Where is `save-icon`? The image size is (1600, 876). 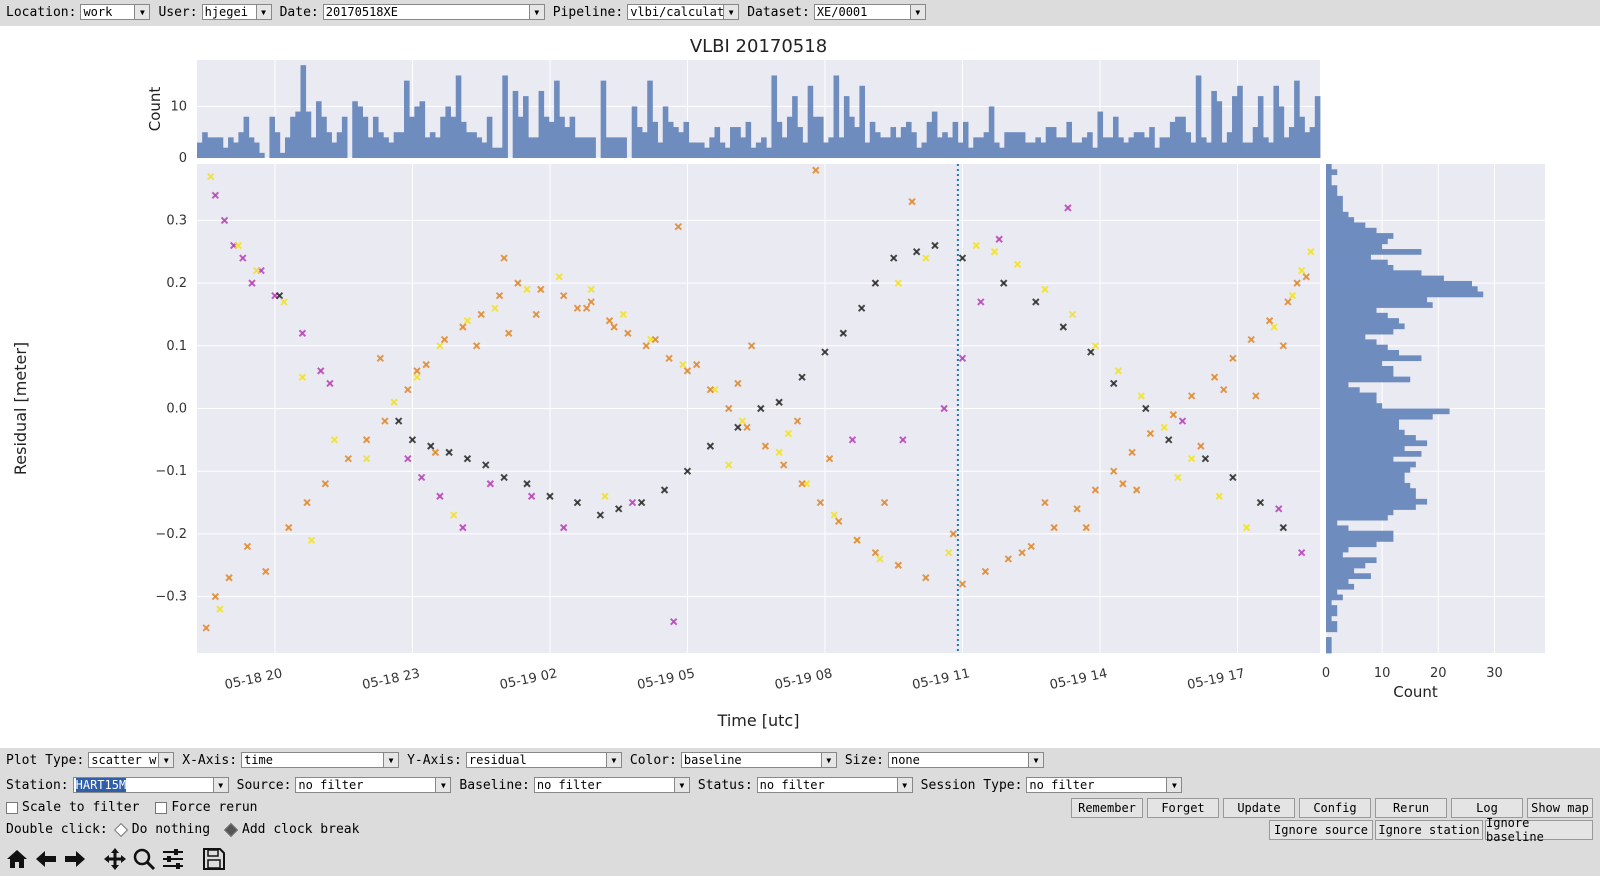
save-icon is located at coordinates (214, 859).